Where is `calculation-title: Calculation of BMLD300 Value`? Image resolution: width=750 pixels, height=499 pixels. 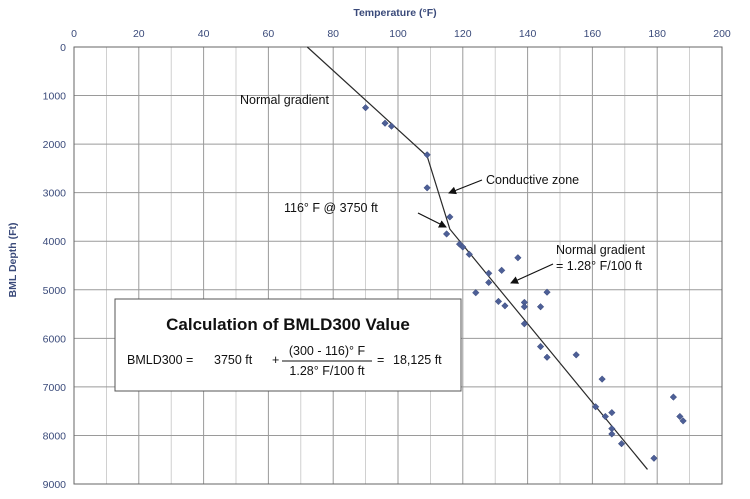
calculation-title: Calculation of BMLD300 Value is located at coordinates (288, 324).